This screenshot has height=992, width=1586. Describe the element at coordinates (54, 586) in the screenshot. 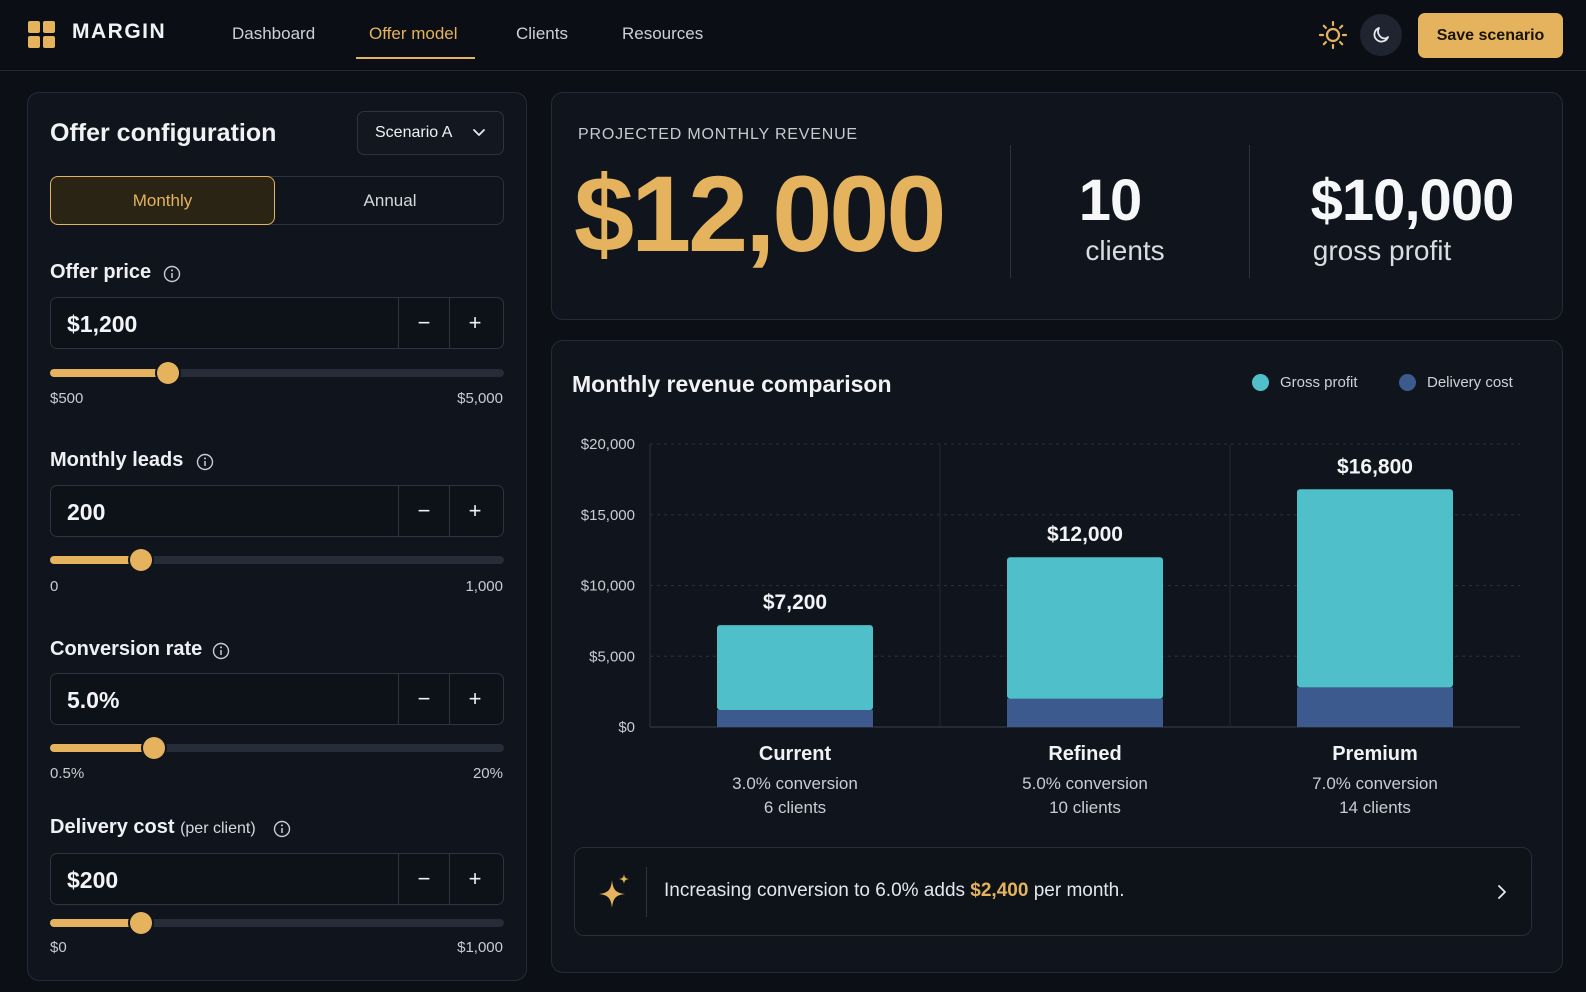

I see `monthly-leads-min: 0` at that location.